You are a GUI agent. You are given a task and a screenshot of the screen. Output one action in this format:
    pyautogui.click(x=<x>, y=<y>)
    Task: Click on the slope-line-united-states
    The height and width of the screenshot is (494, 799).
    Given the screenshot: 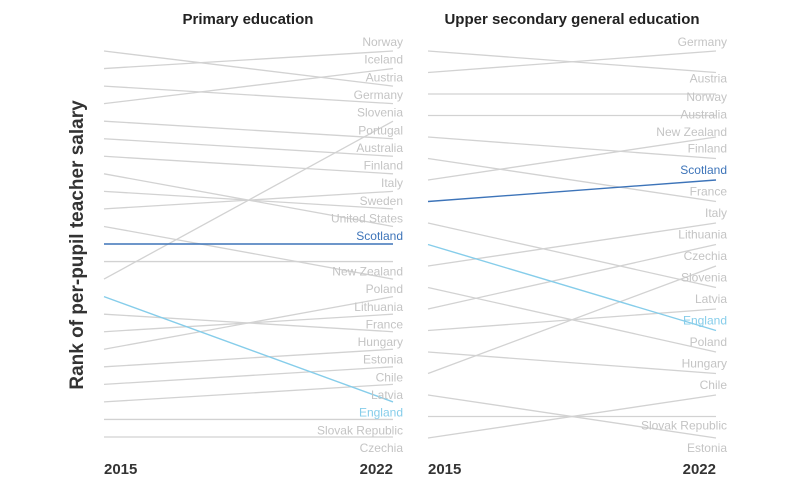 What is the action you would take?
    pyautogui.click(x=248, y=200)
    